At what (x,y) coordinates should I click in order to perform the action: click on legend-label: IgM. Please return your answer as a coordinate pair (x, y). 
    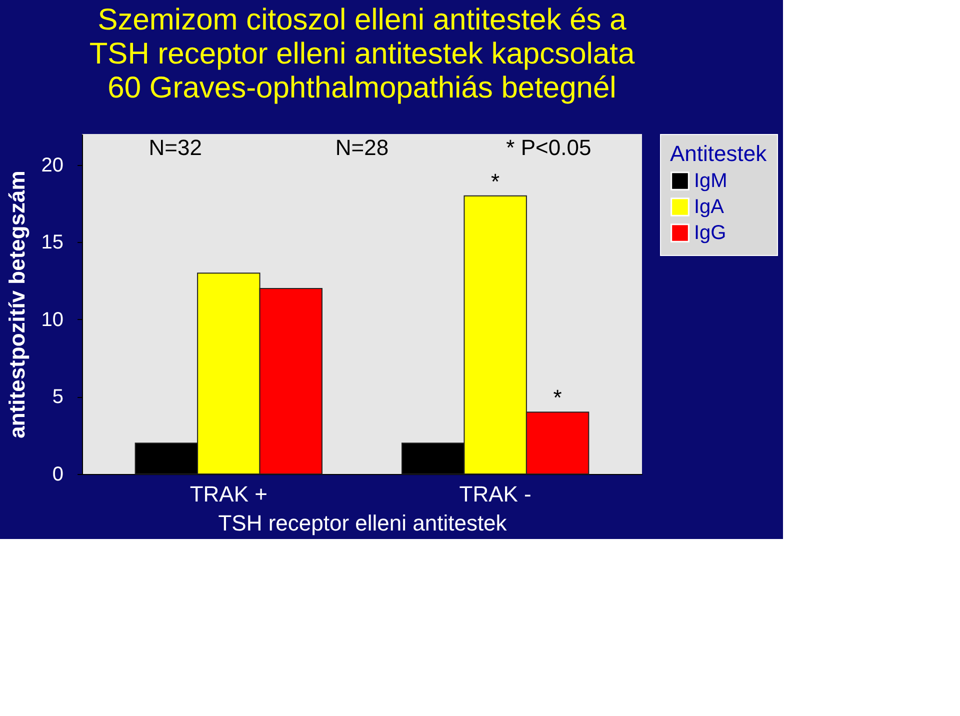
    Looking at the image, I should click on (711, 181).